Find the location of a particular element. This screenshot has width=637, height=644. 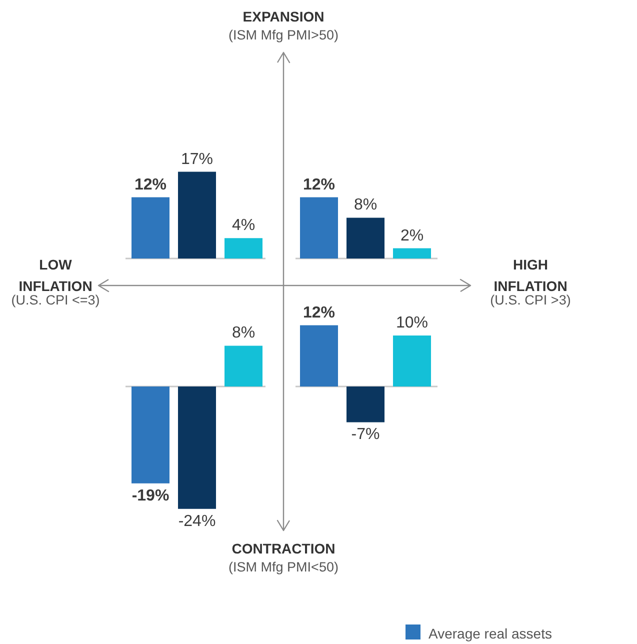

data-label: -24% is located at coordinates (197, 521).